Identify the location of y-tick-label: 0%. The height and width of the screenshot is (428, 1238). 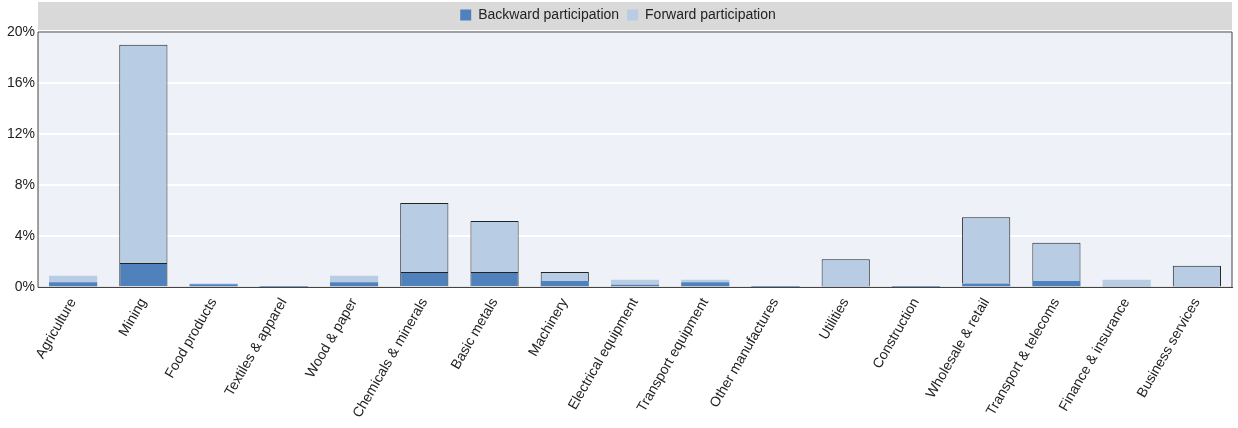
(25, 286).